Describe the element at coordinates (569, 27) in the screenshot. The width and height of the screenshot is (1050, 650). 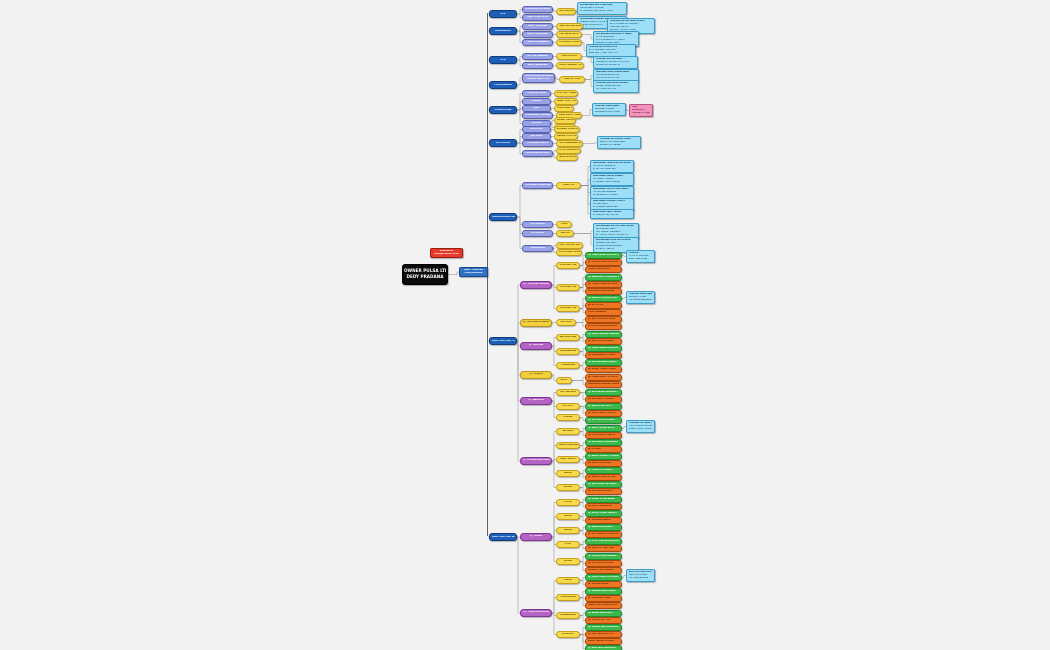
I see `subtopic-node: CARA DAFTAR AKUN` at that location.